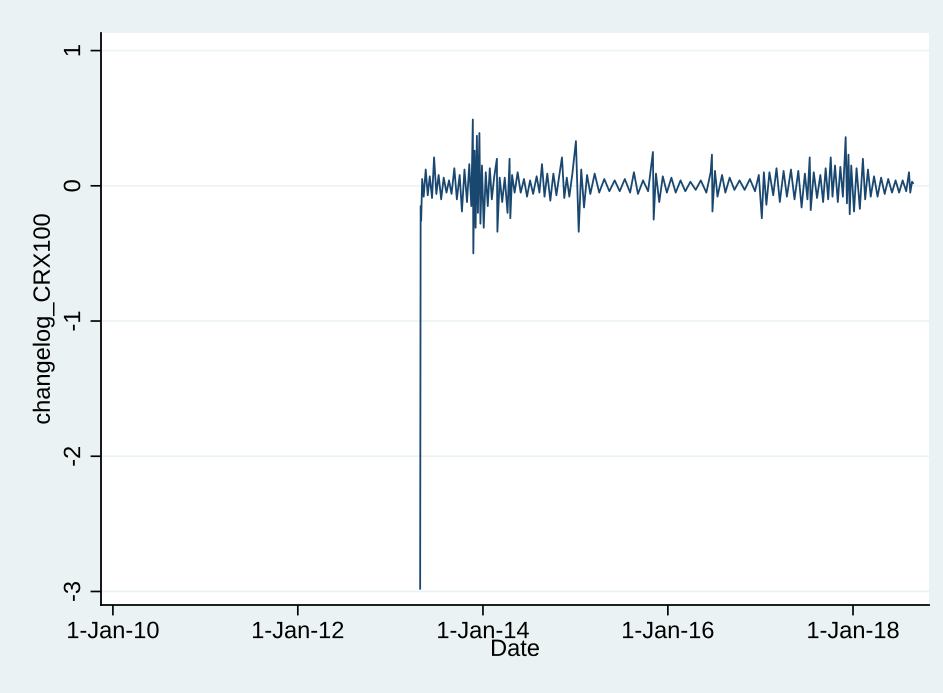  I want to click on x-tick-label: 1-Jan-14, so click(483, 630).